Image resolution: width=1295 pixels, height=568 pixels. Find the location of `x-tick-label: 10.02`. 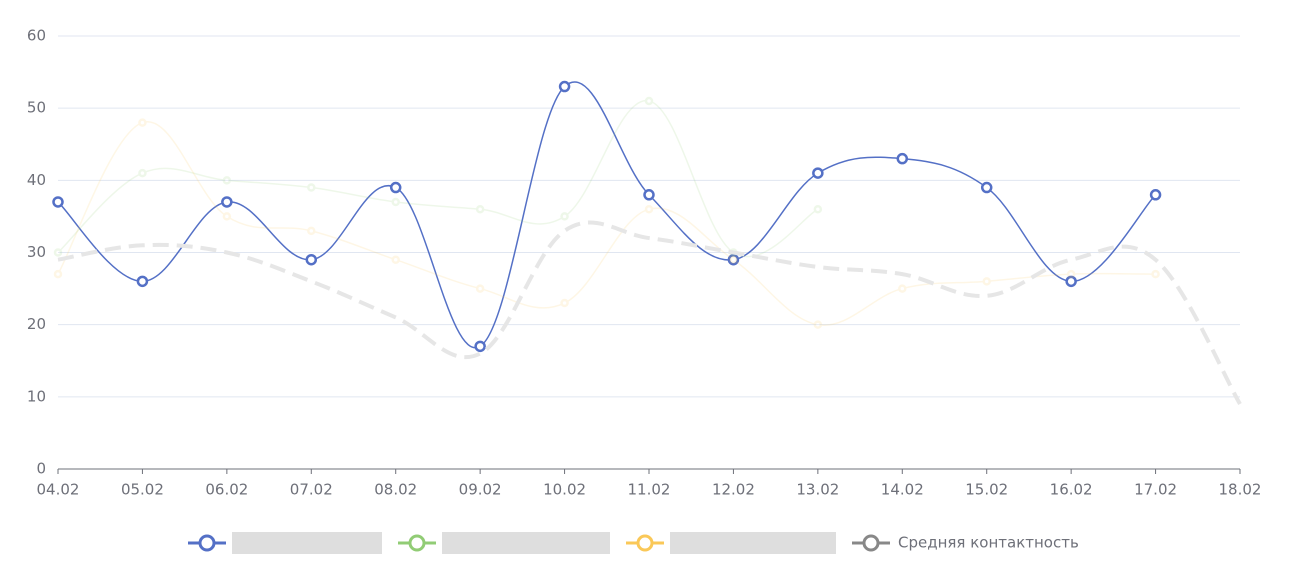

x-tick-label: 10.02 is located at coordinates (564, 490).